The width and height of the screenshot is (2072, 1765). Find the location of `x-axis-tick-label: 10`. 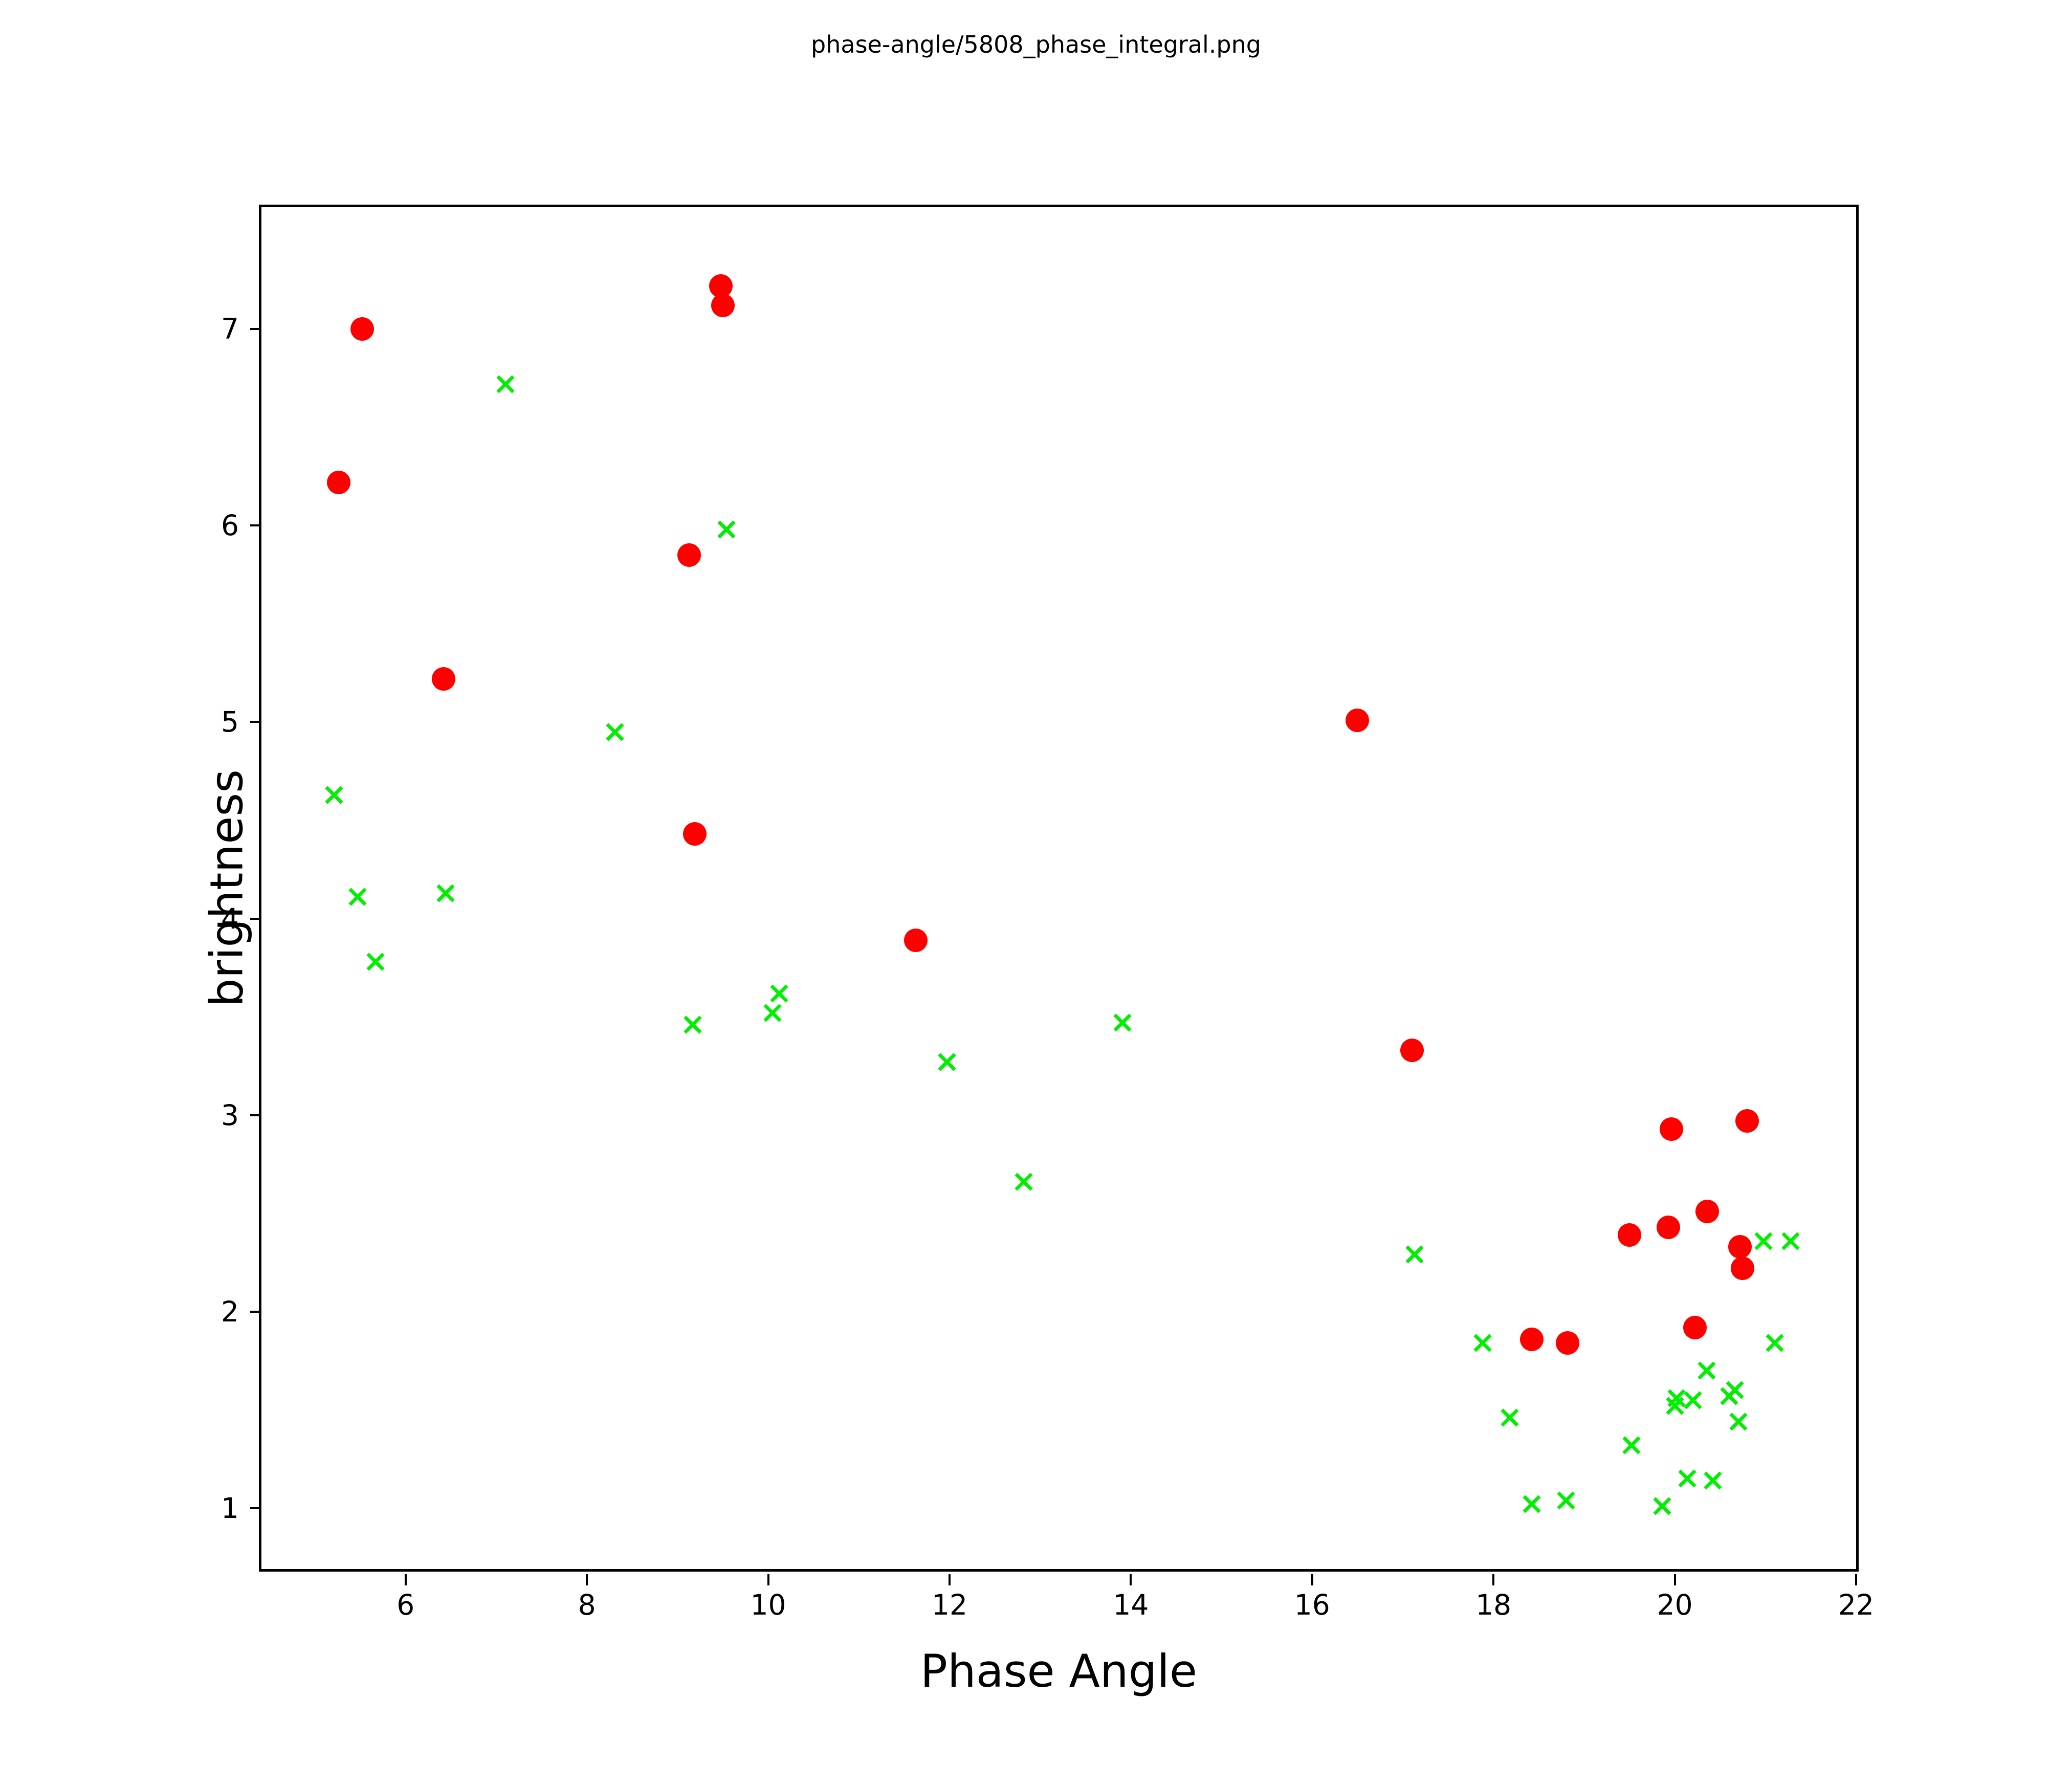

x-axis-tick-label: 10 is located at coordinates (768, 1604).